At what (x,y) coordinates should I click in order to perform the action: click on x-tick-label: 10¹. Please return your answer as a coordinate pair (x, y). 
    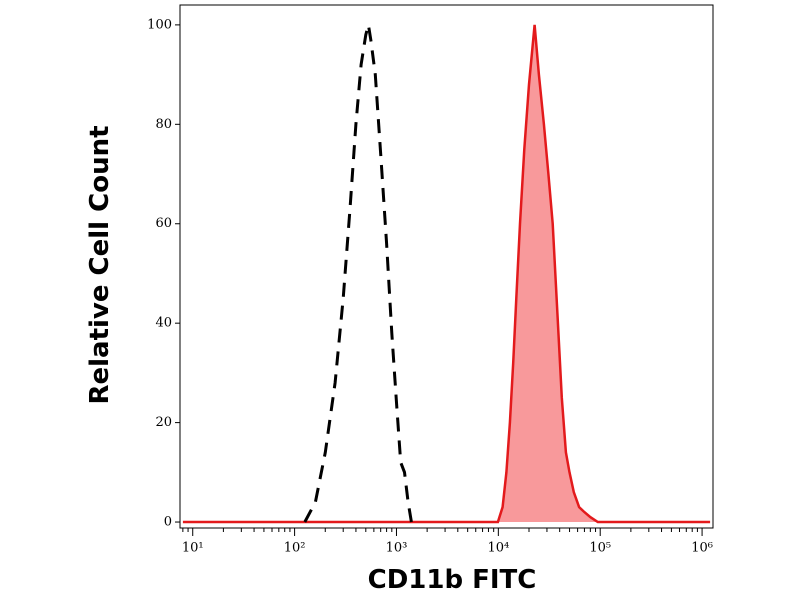
    Looking at the image, I should click on (193, 548).